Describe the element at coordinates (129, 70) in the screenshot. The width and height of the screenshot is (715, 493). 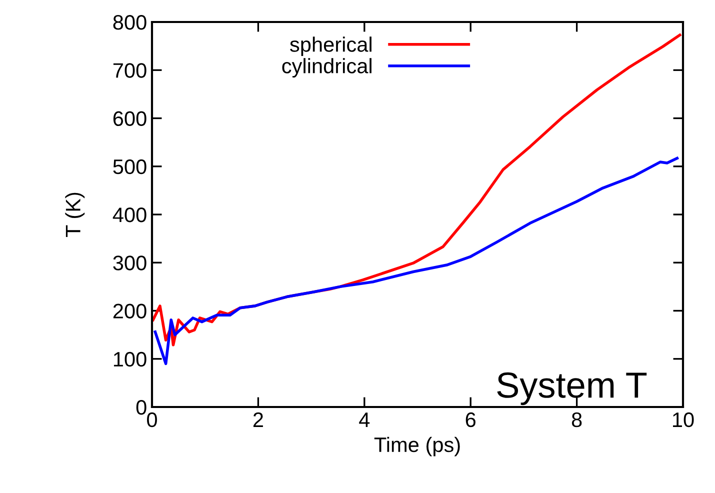
I see `y-tick-label: 700` at that location.